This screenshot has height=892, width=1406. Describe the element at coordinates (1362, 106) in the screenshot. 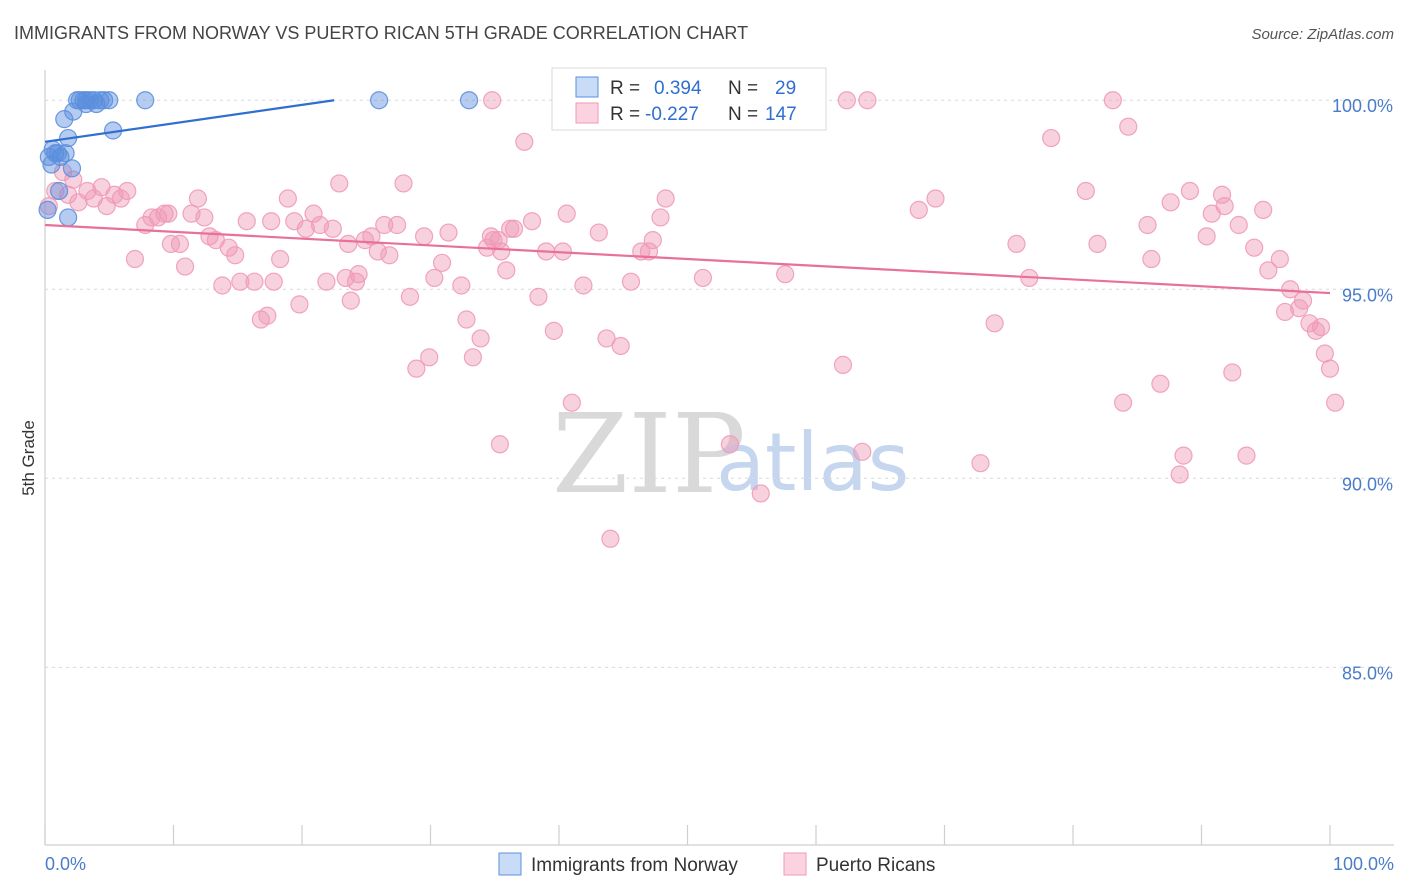

I see `y-tick-label: 100.0%` at that location.